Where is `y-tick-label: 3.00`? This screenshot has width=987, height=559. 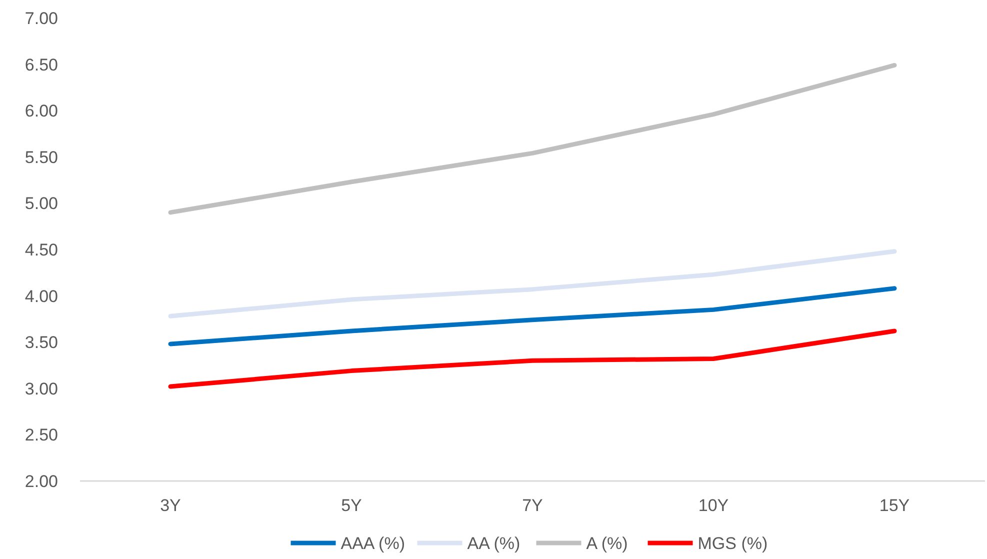 y-tick-label: 3.00 is located at coordinates (41, 388).